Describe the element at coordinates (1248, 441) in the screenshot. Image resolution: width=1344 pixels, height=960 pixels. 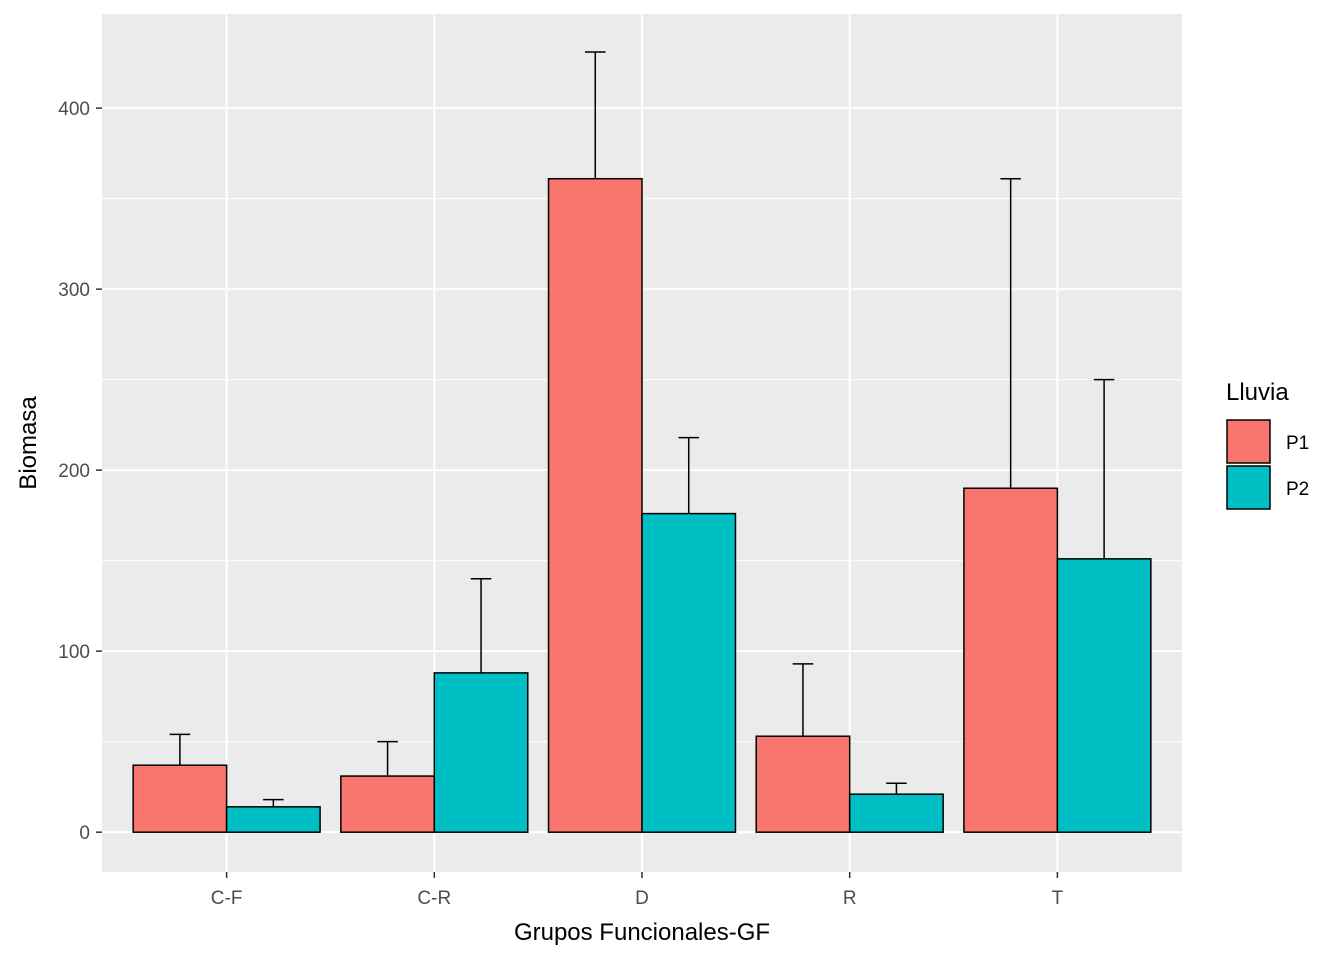
I see `legend-key-P1` at that location.